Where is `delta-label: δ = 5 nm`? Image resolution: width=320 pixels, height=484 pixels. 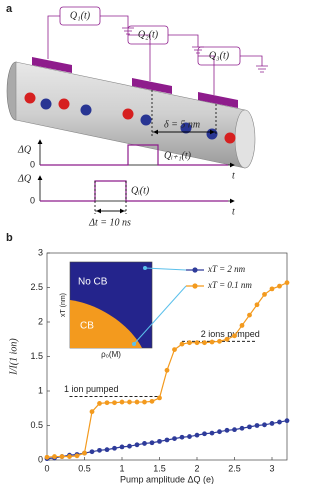 delta-label: δ = 5 nm is located at coordinates (182, 124).